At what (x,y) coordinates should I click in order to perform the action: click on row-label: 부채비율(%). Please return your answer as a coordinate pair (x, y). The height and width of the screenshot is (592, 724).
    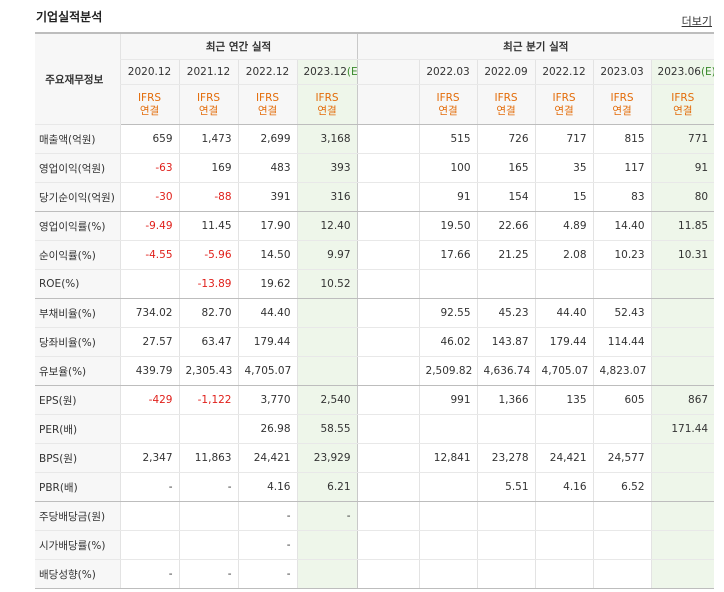
    Looking at the image, I should click on (77, 313).